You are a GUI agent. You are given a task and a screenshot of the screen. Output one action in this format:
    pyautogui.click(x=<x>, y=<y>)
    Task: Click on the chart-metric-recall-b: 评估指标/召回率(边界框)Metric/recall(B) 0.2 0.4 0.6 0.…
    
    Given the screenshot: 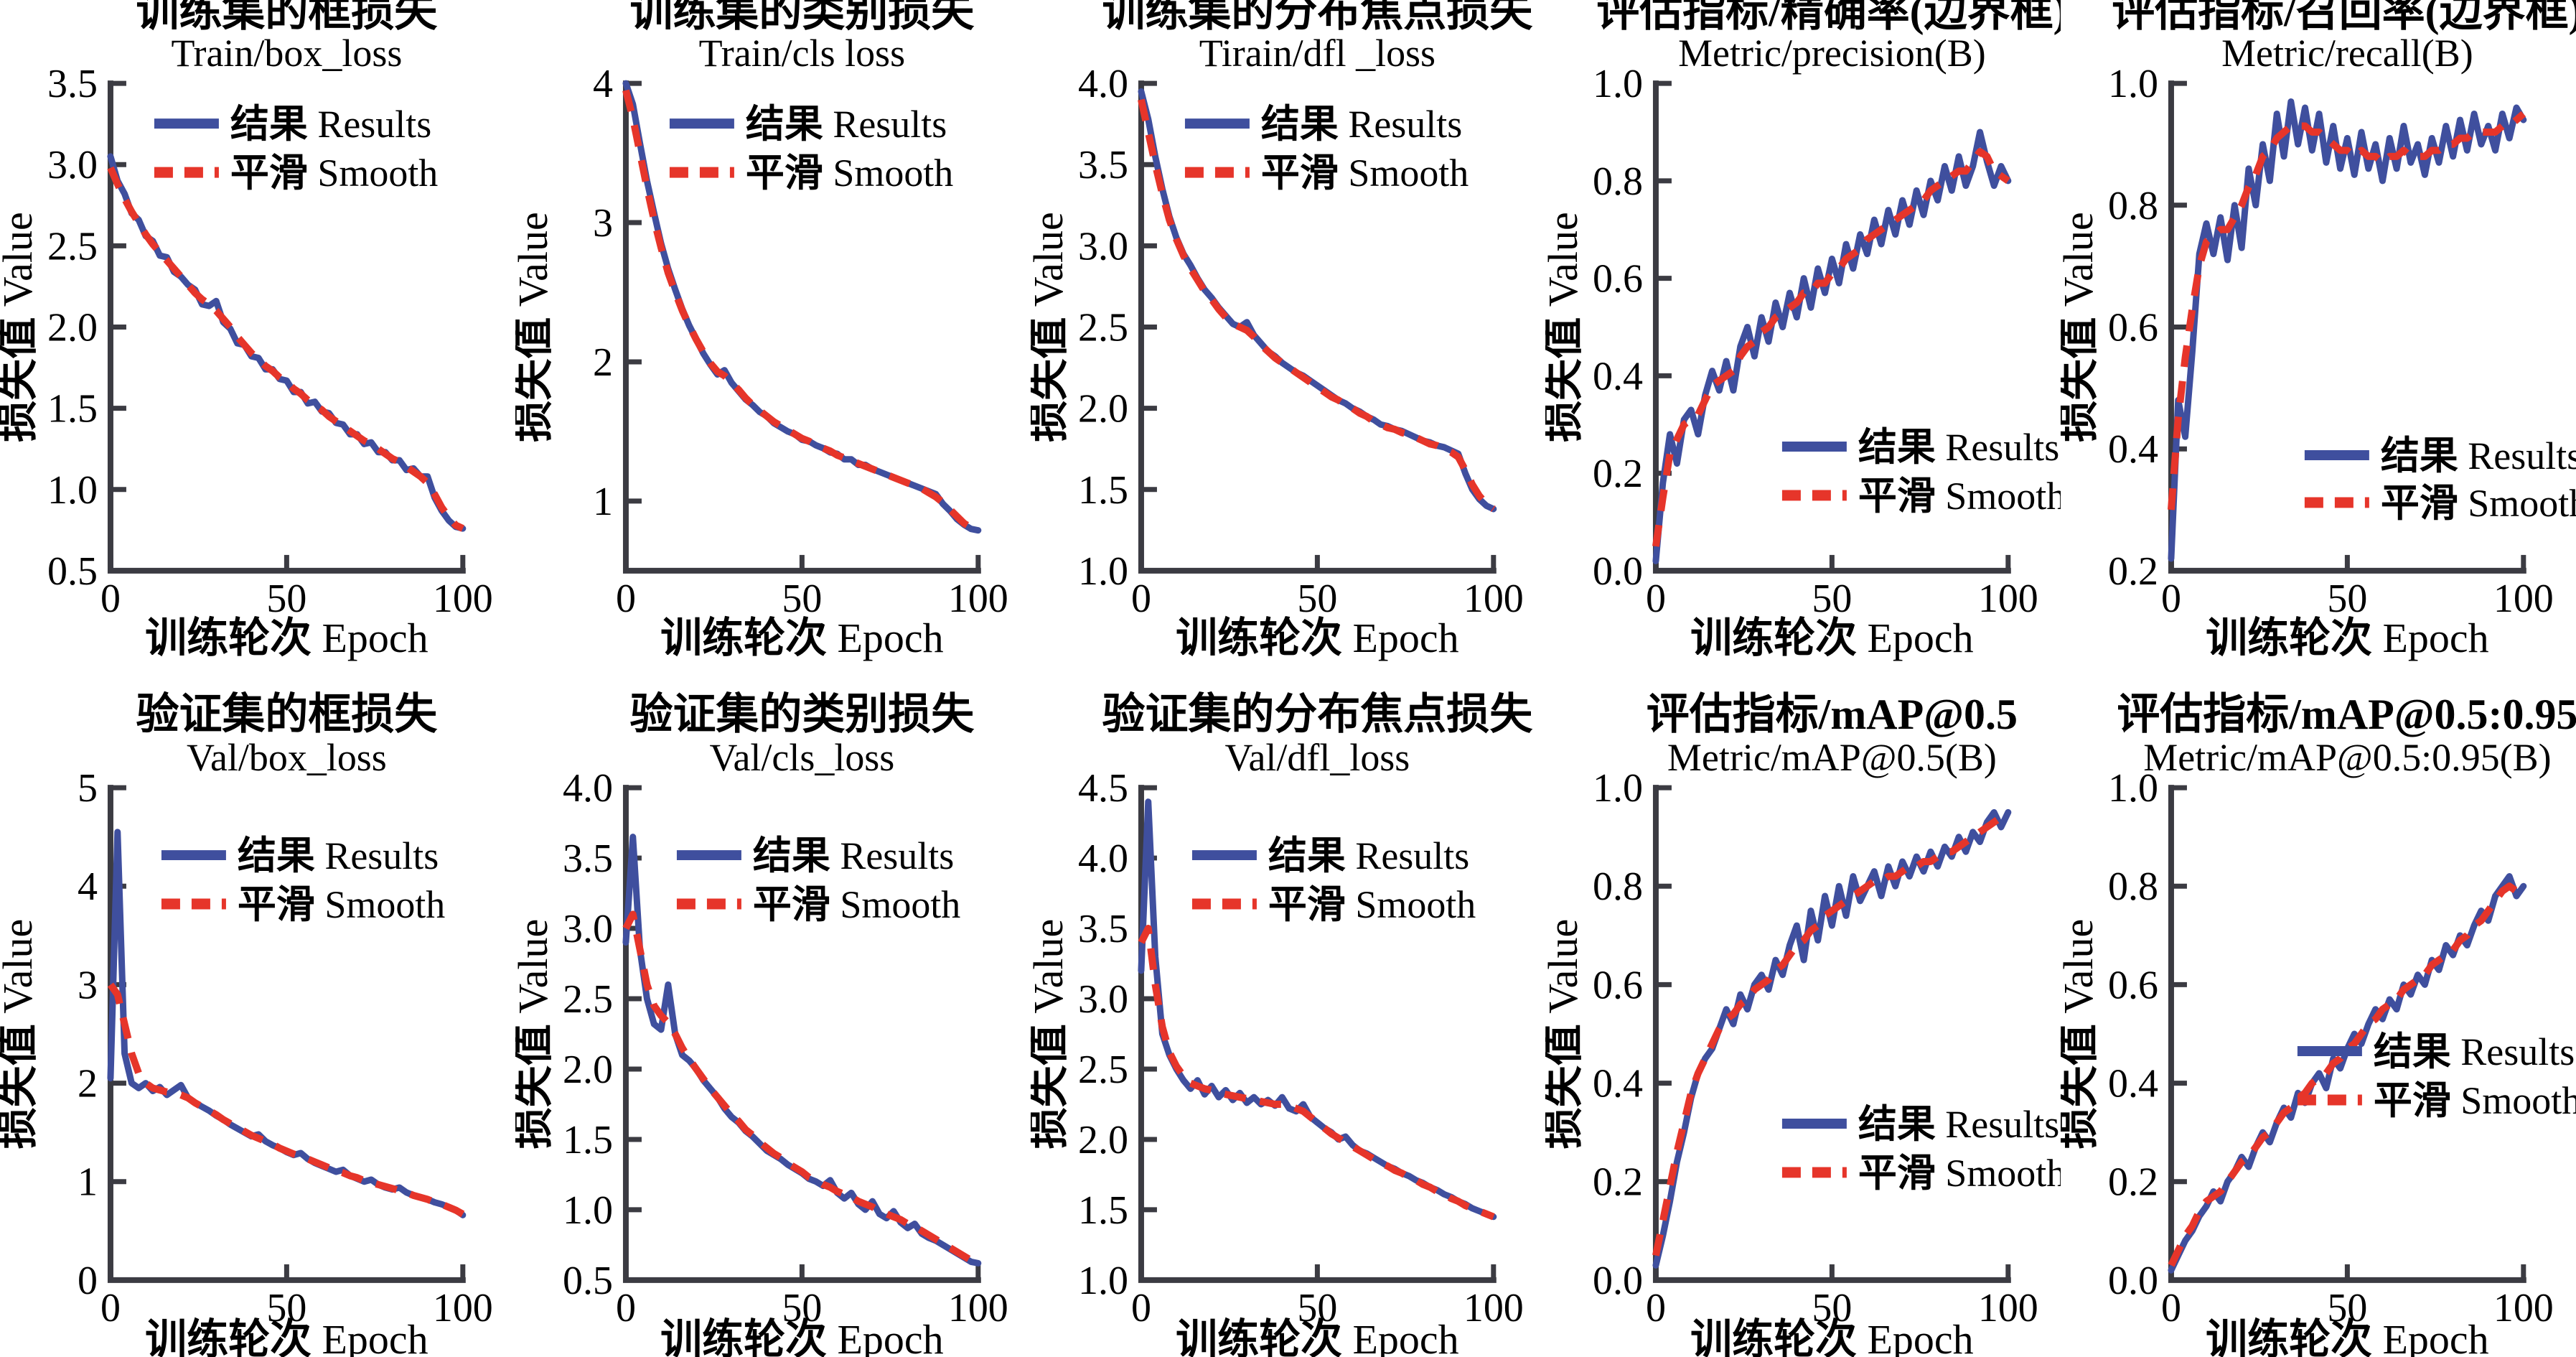 What is the action you would take?
    pyautogui.click(x=2318, y=330)
    